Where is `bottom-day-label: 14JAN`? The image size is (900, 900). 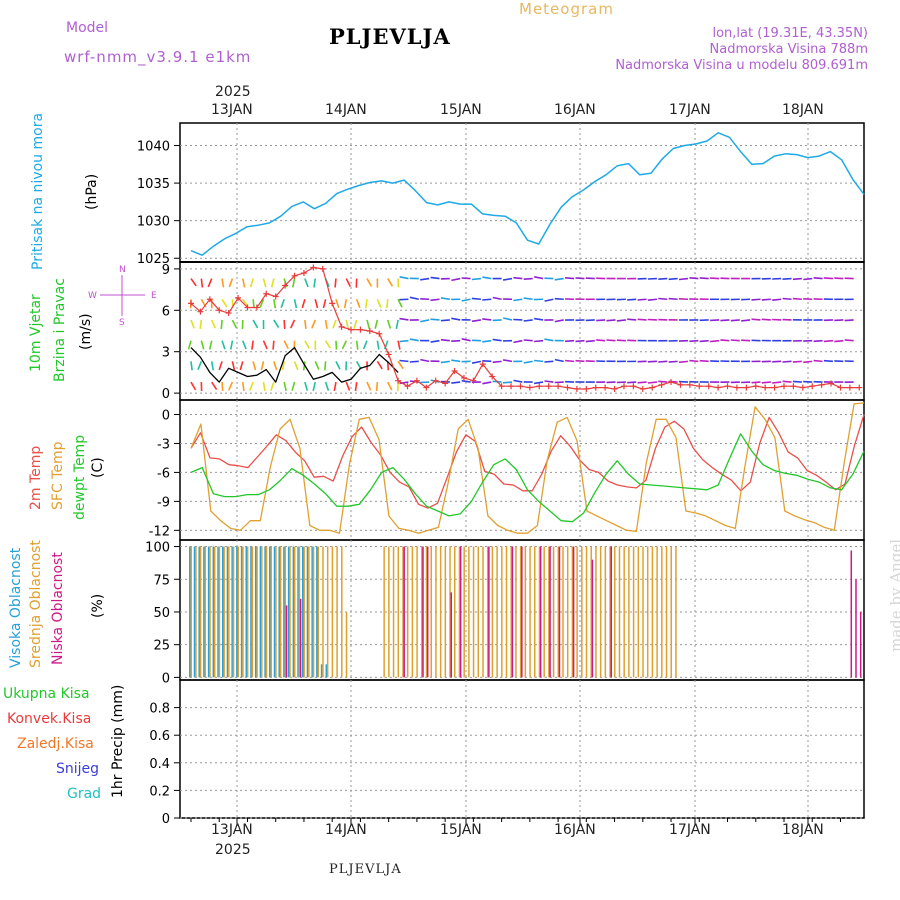
bottom-day-label: 14JAN is located at coordinates (346, 830).